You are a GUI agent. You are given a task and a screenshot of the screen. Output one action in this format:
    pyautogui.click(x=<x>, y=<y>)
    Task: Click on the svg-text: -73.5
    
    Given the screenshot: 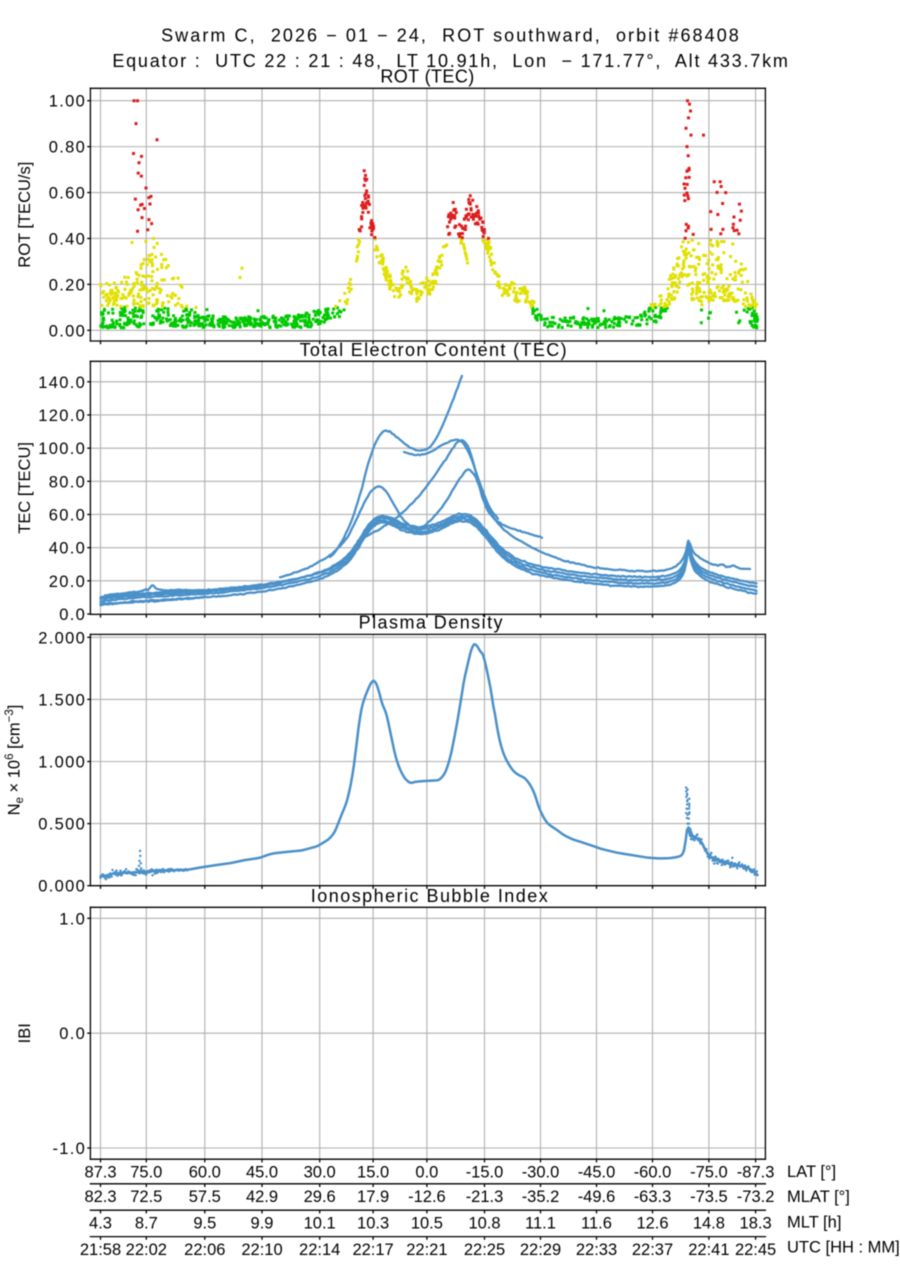 What is the action you would take?
    pyautogui.click(x=709, y=1197)
    